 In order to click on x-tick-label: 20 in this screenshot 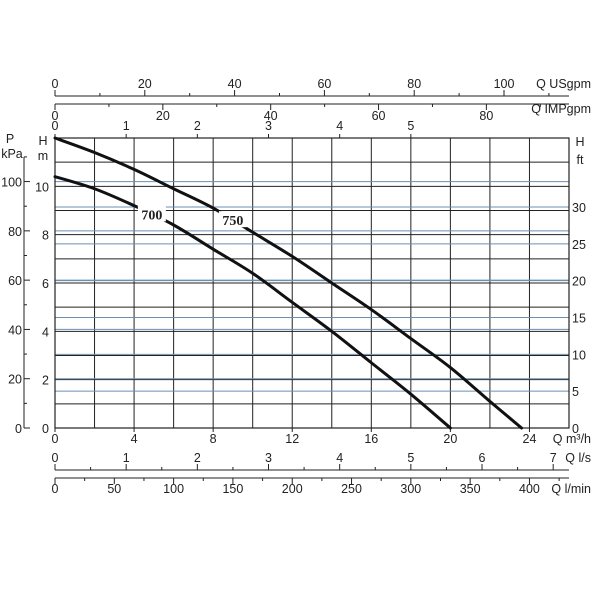, I will do `click(450, 439)`.